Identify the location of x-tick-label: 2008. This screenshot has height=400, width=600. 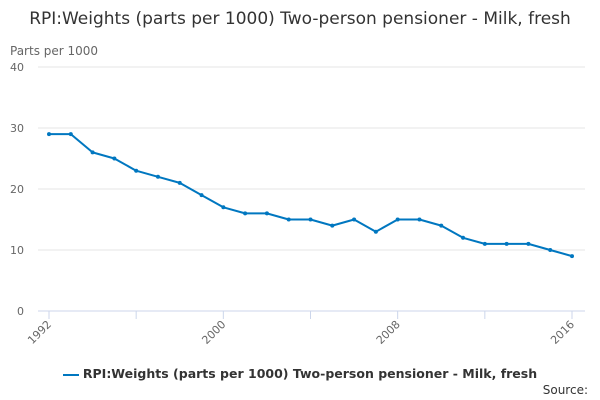
(388, 332).